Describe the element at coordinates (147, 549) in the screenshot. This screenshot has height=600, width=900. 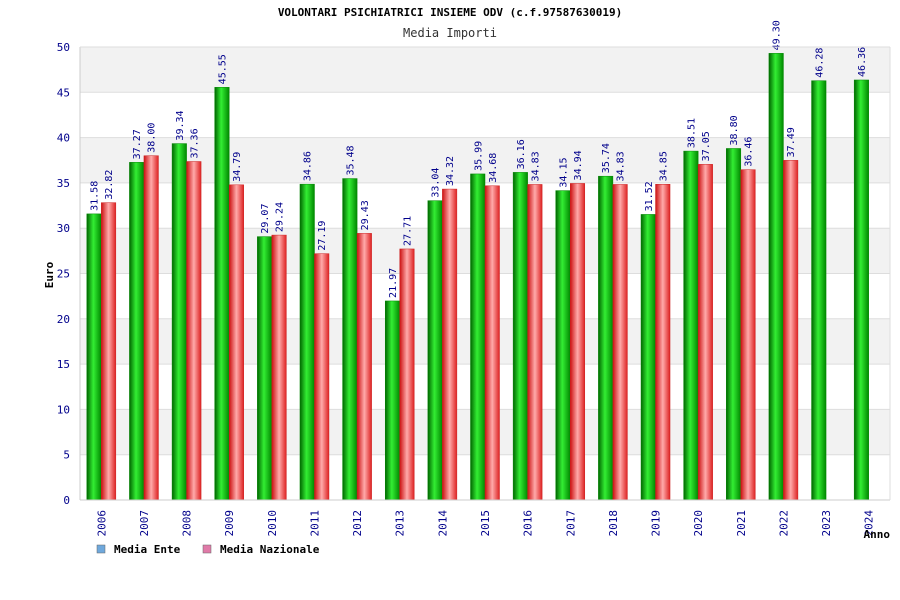
I see `legend-label-media-ente: Media Ente` at that location.